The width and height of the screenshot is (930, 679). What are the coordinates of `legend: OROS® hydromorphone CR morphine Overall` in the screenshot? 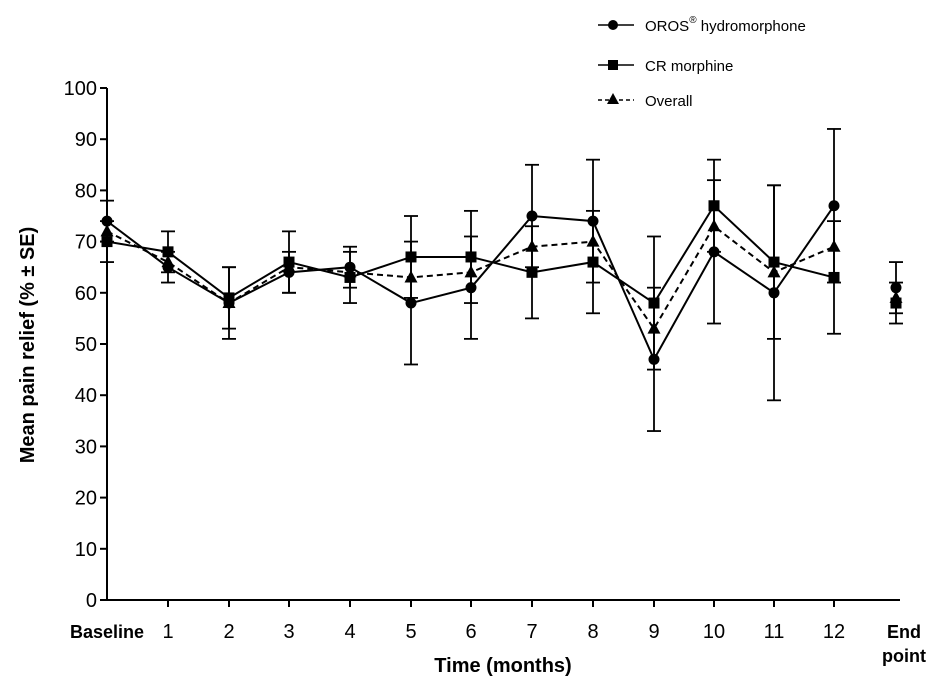 It's located at (702, 62).